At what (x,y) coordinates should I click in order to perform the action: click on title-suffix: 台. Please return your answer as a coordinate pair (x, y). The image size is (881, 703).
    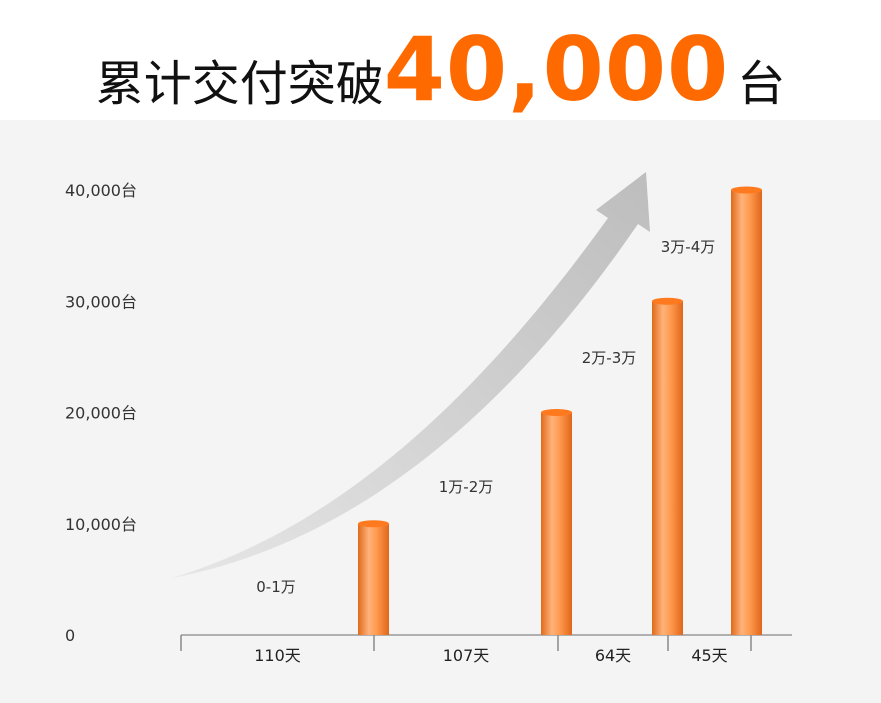
    Looking at the image, I should click on (761, 84).